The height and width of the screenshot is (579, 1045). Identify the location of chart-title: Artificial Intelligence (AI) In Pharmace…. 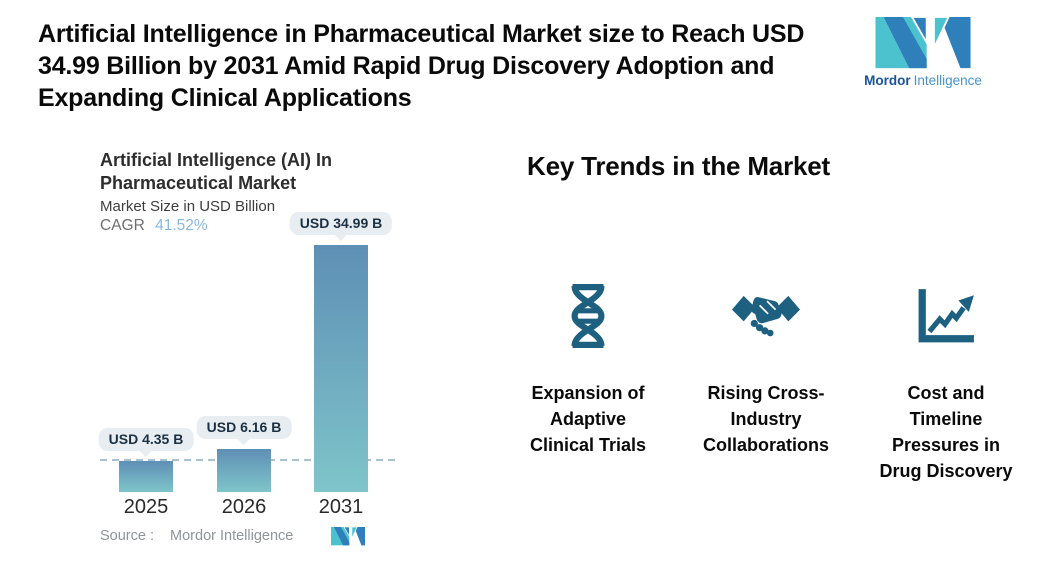
(216, 171).